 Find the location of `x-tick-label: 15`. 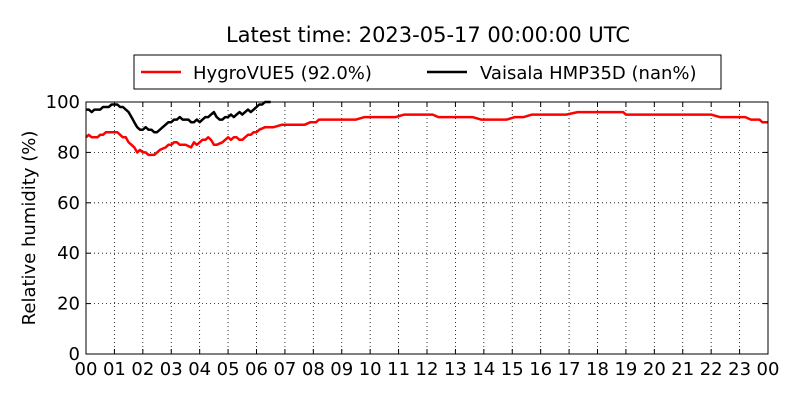

x-tick-label: 15 is located at coordinates (512, 369).